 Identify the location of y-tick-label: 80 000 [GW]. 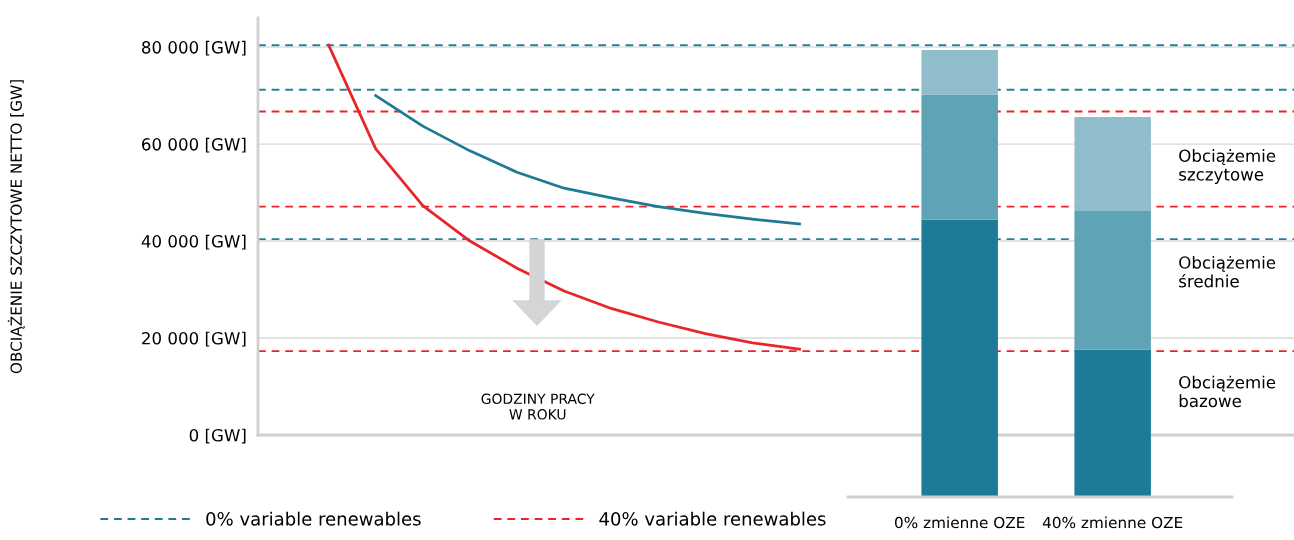
(194, 48).